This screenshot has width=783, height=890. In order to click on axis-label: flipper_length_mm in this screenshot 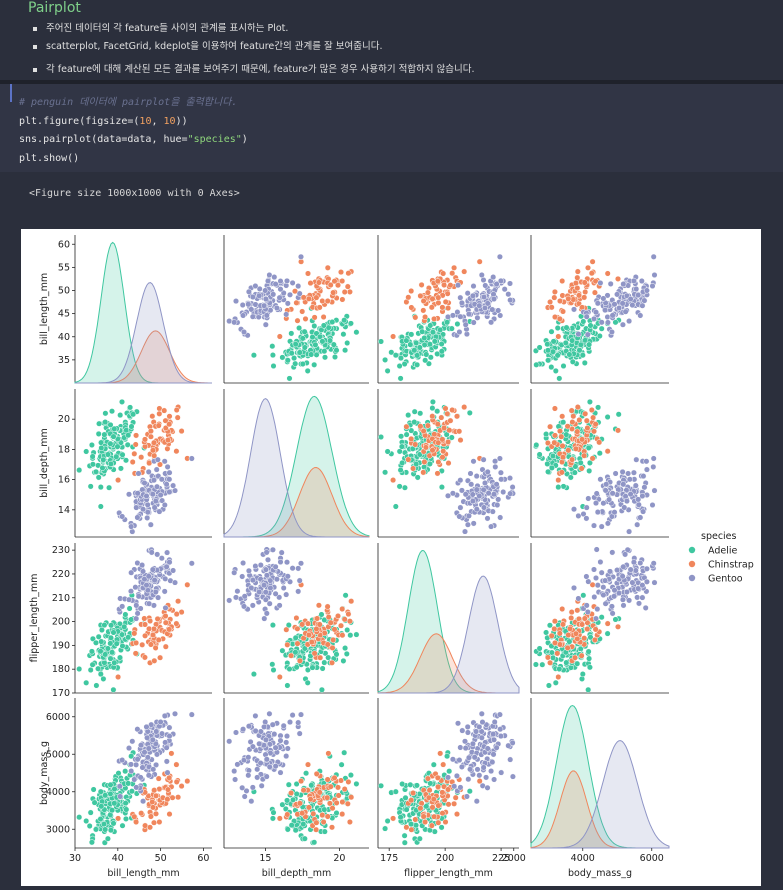, I will do `click(448, 873)`.